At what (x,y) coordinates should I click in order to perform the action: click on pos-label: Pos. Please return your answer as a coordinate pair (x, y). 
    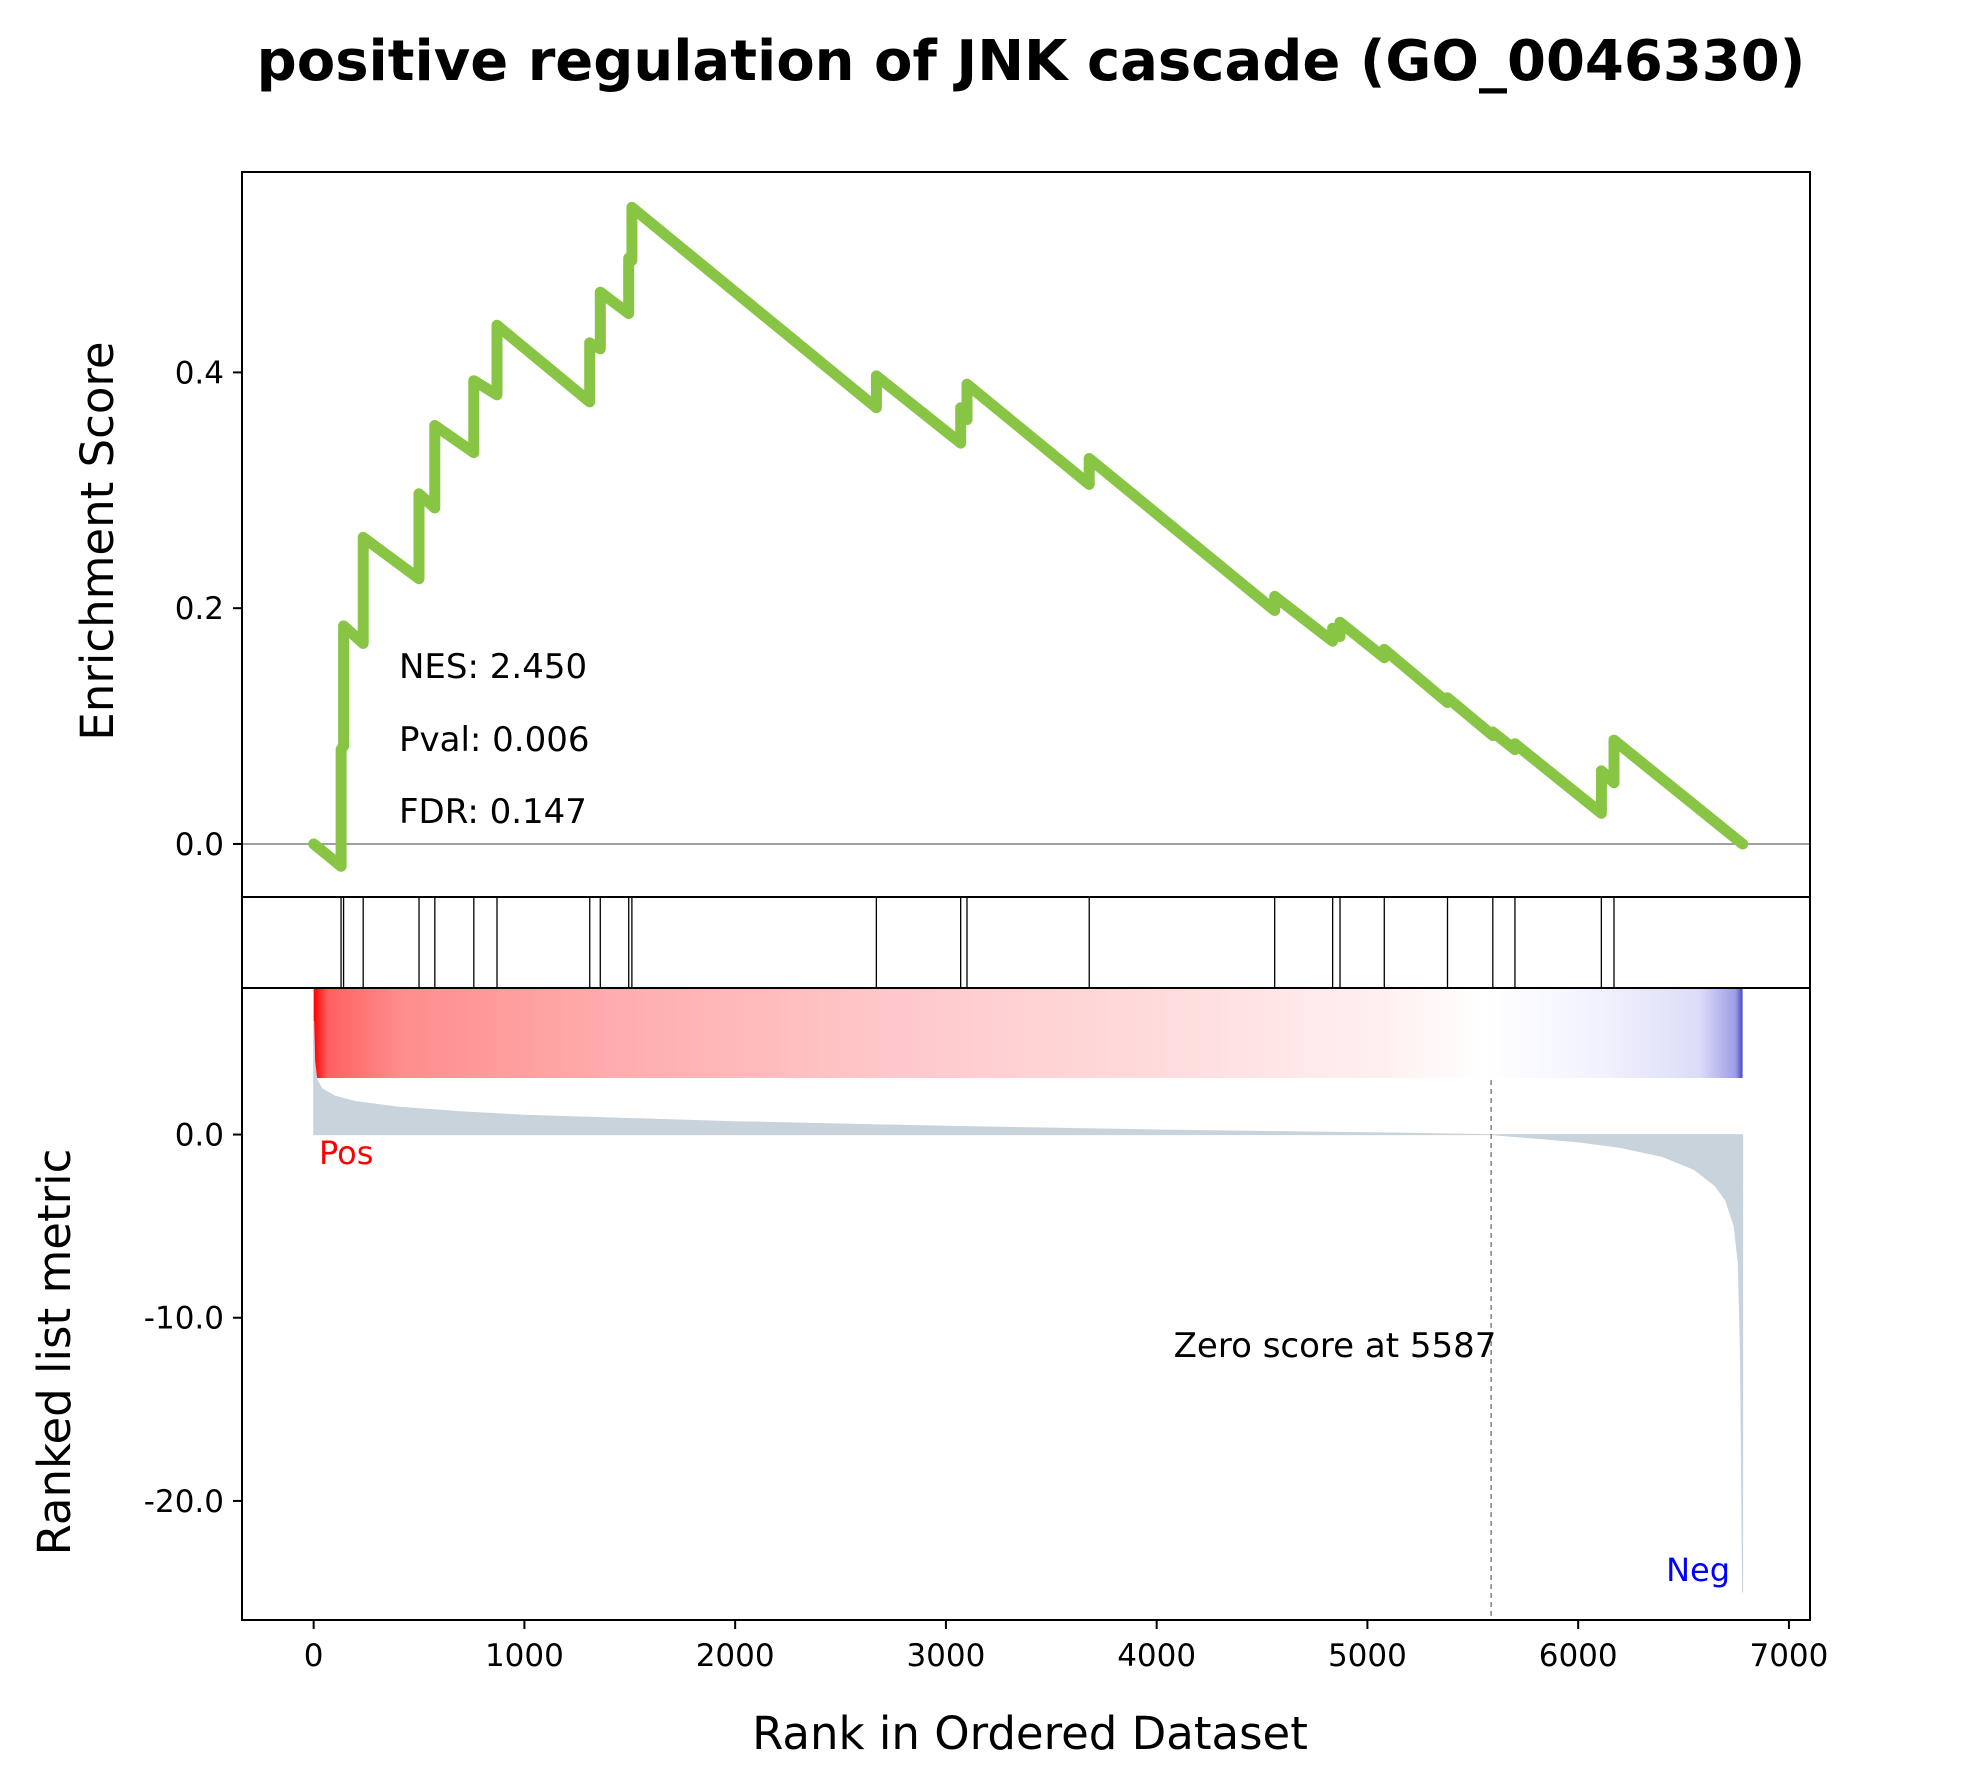
    Looking at the image, I should click on (346, 1153).